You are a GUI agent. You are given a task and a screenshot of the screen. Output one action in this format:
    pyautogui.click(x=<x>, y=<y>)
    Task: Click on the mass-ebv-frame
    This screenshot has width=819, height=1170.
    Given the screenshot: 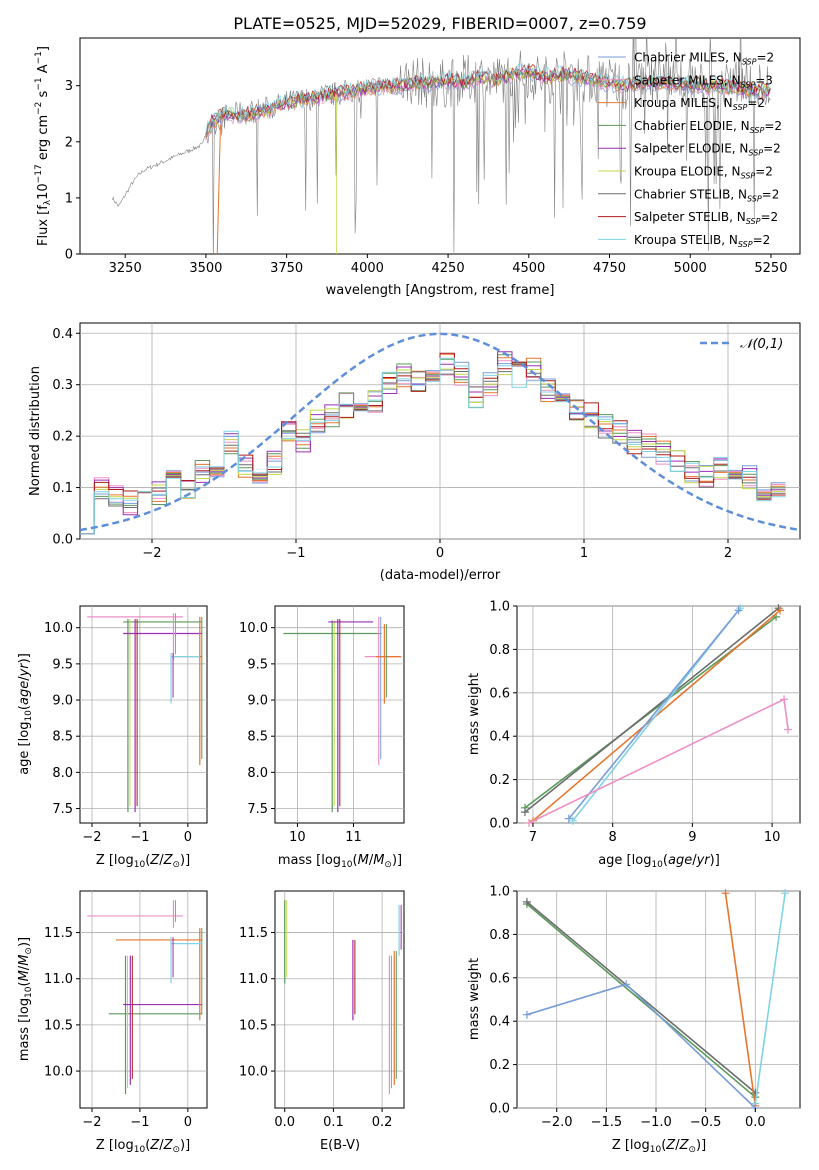 What is the action you would take?
    pyautogui.click(x=339, y=999)
    